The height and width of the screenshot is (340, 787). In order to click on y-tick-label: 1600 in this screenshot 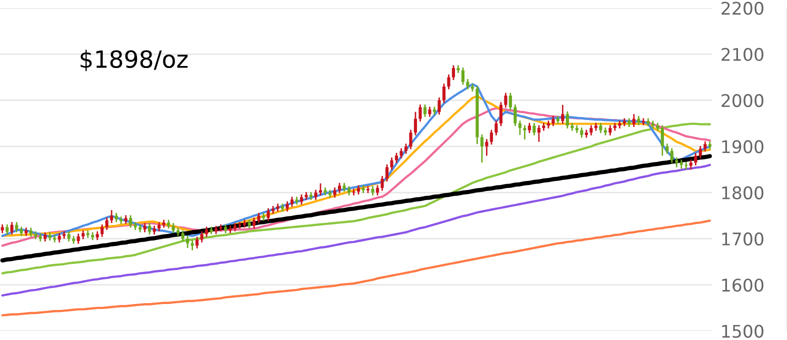, I will do `click(743, 285)`.